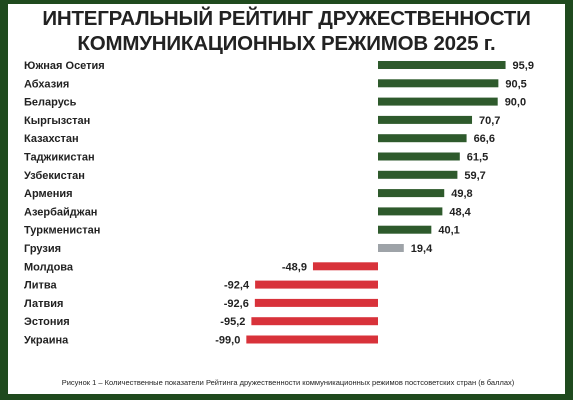  Describe the element at coordinates (237, 286) in the screenshot. I see `value-label: -92,4` at that location.